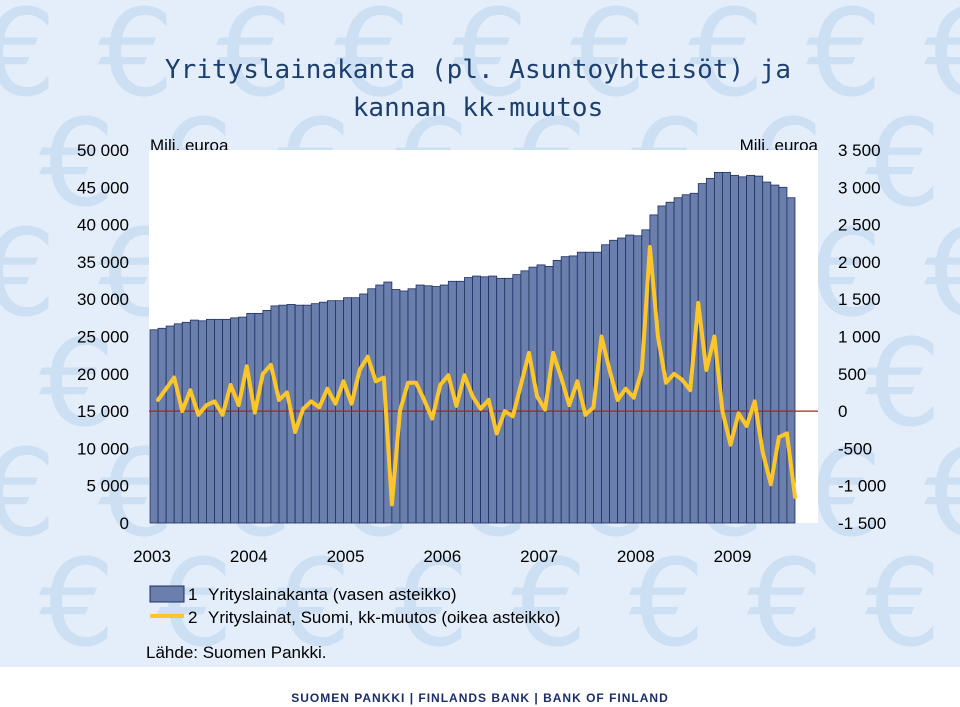 The height and width of the screenshot is (707, 960). What do you see at coordinates (103, 262) in the screenshot?
I see `left-tick-label: 35 000` at bounding box center [103, 262].